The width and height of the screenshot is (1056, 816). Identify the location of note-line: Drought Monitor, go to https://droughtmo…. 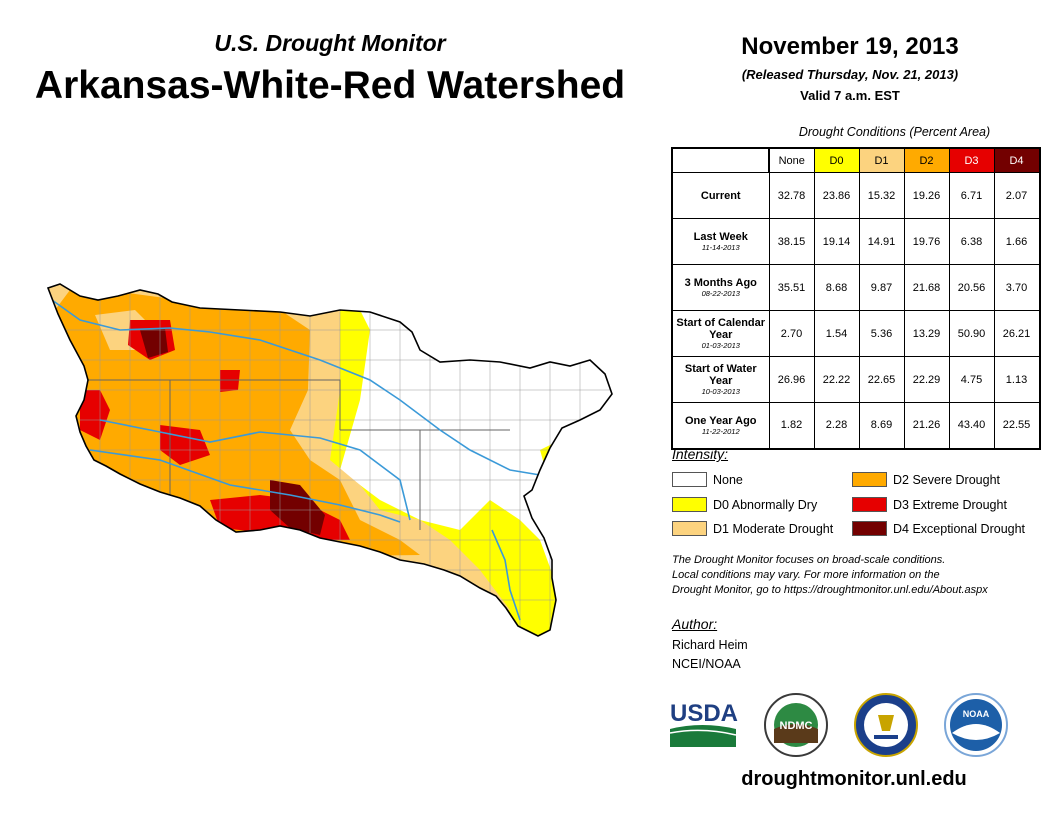
(830, 590).